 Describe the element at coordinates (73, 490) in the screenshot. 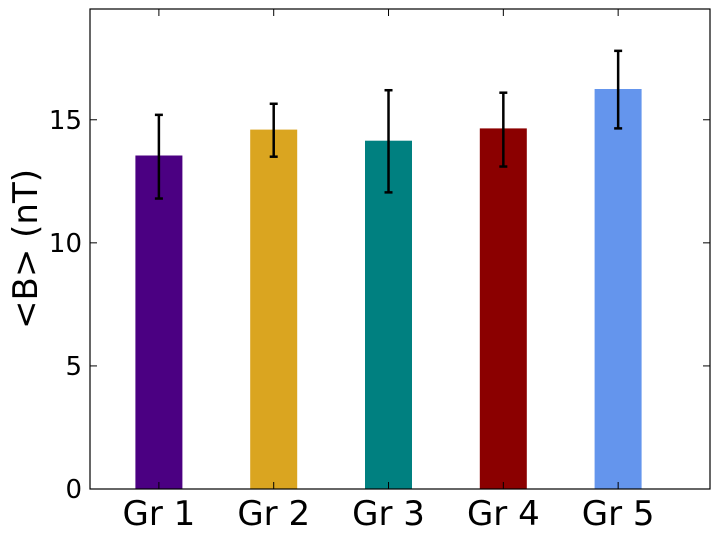

I see `y-tick-label: 0` at that location.